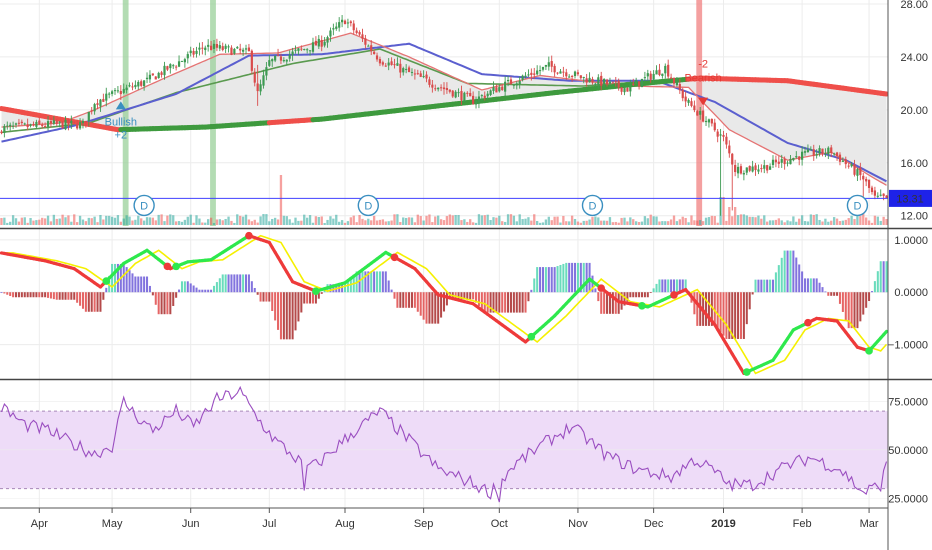  What do you see at coordinates (499, 524) in the screenshot?
I see `x-tick-6: Oct` at bounding box center [499, 524].